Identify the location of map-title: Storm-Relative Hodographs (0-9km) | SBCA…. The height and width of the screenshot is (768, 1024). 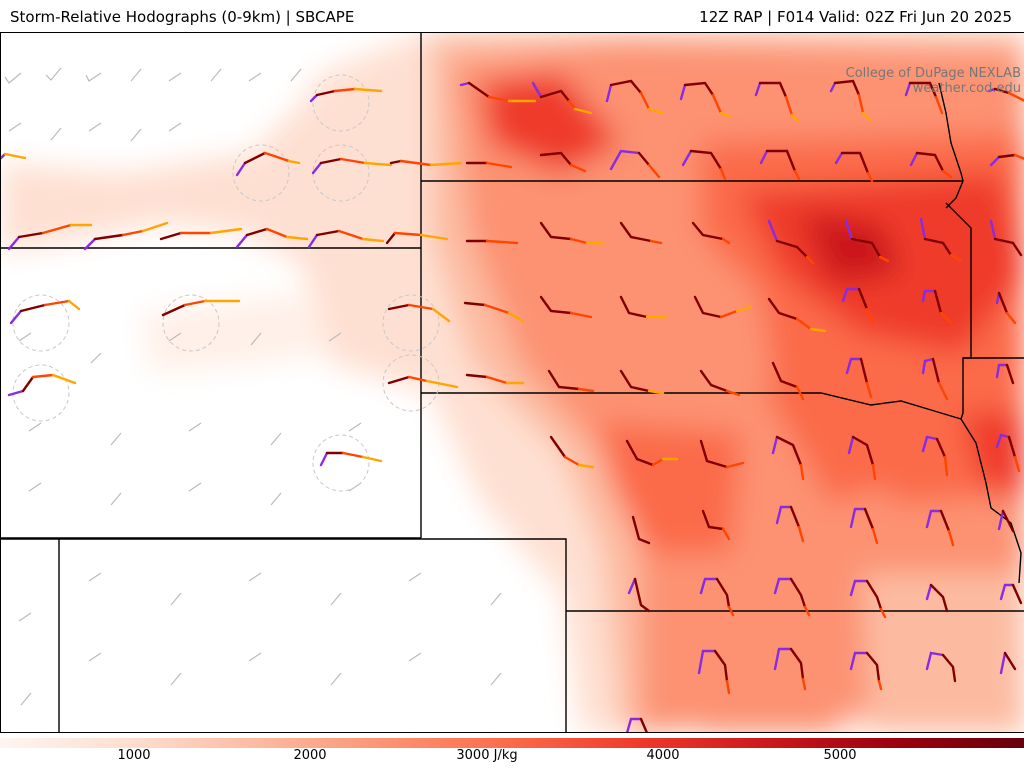
(182, 17).